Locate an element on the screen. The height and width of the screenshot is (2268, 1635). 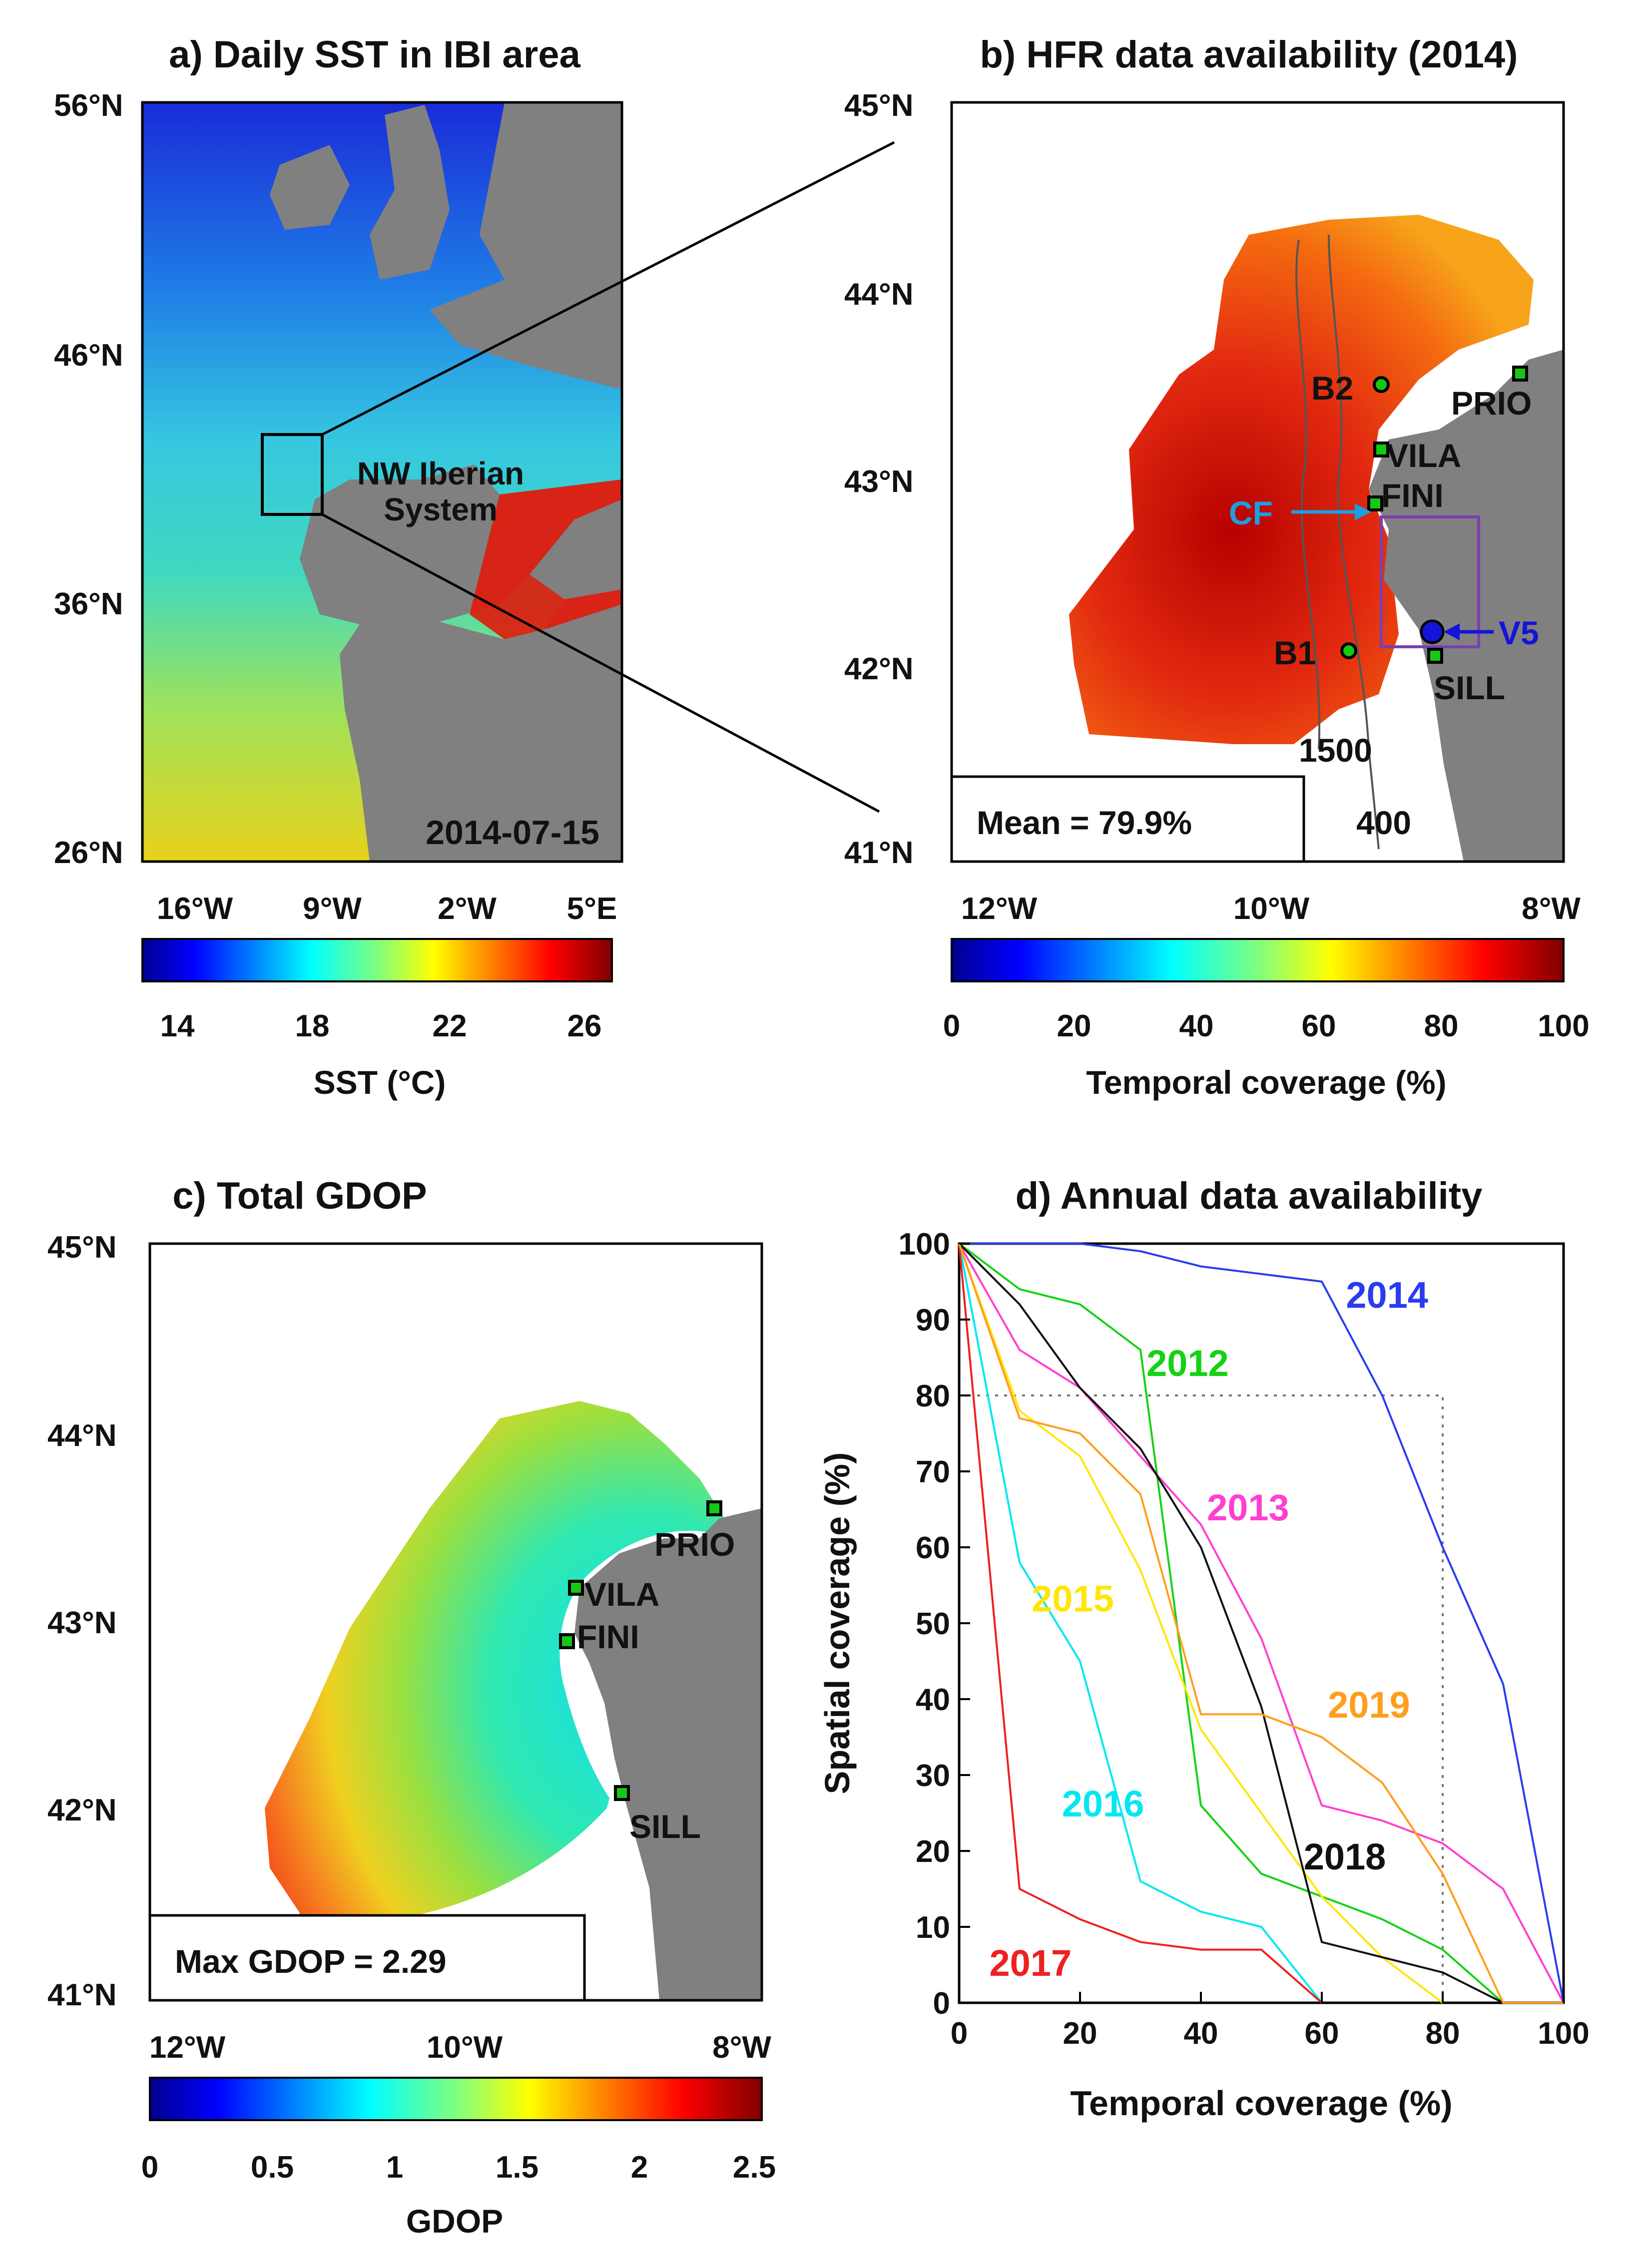
series-labels: 2012 2013 2014 2015 2016 2017 2018 2019 is located at coordinates (1209, 1629).